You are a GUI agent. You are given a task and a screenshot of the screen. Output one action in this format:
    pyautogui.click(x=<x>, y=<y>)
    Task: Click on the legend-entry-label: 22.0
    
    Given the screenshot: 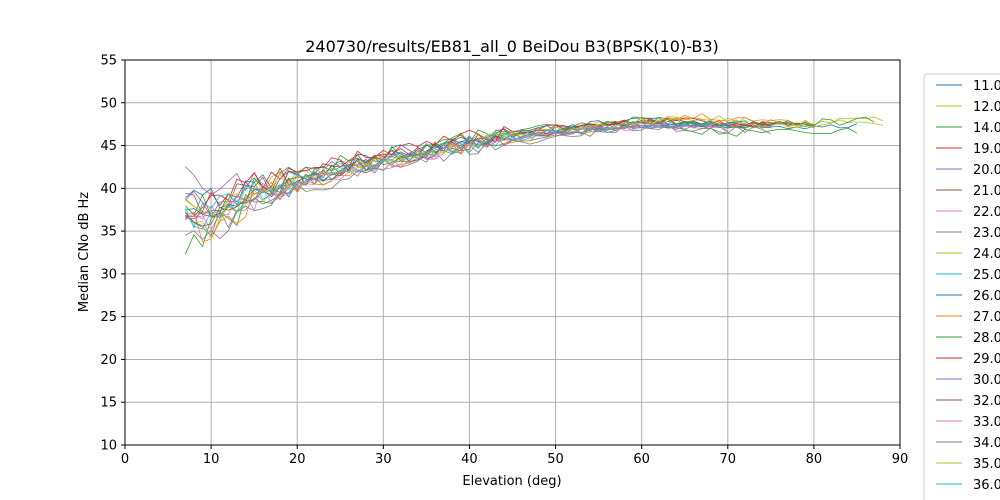 What is the action you would take?
    pyautogui.click(x=986, y=212)
    